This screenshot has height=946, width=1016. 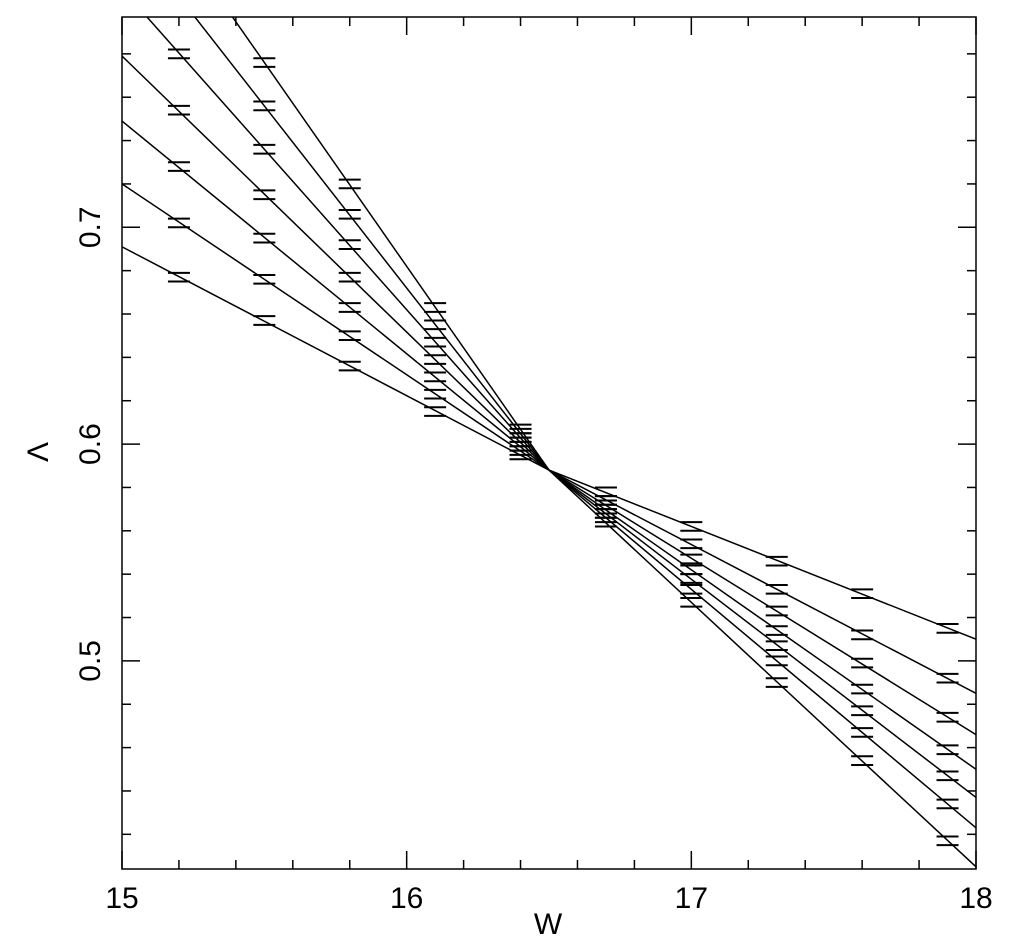 What do you see at coordinates (90, 661) in the screenshot?
I see `y-tick-label: 0.5` at bounding box center [90, 661].